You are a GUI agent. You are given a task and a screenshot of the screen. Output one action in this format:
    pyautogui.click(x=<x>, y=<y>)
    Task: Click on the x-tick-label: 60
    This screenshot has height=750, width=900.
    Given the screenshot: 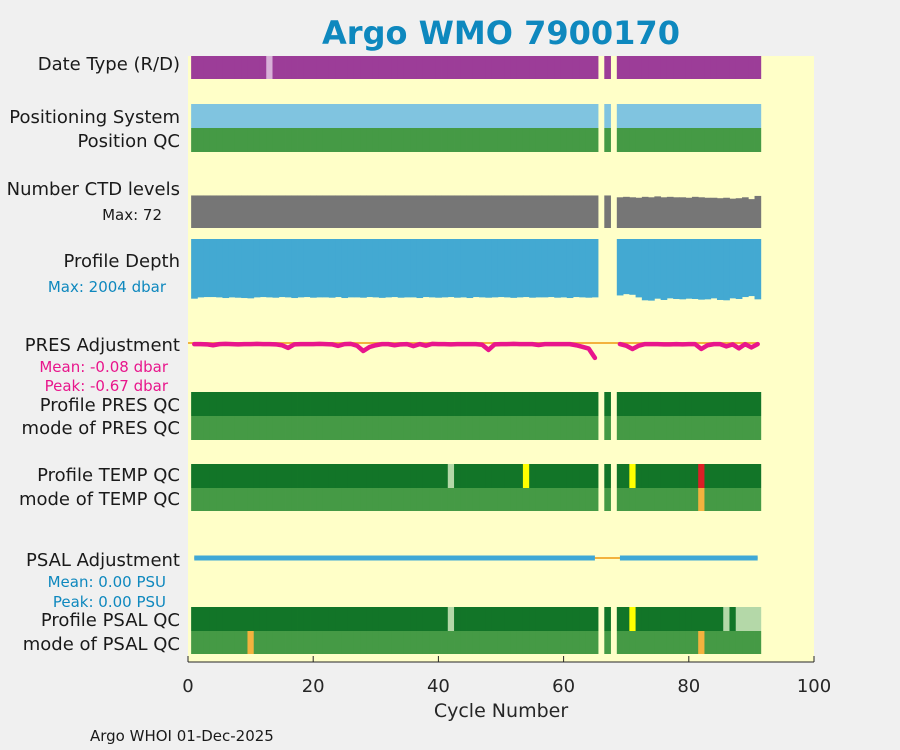 What is the action you would take?
    pyautogui.click(x=563, y=686)
    